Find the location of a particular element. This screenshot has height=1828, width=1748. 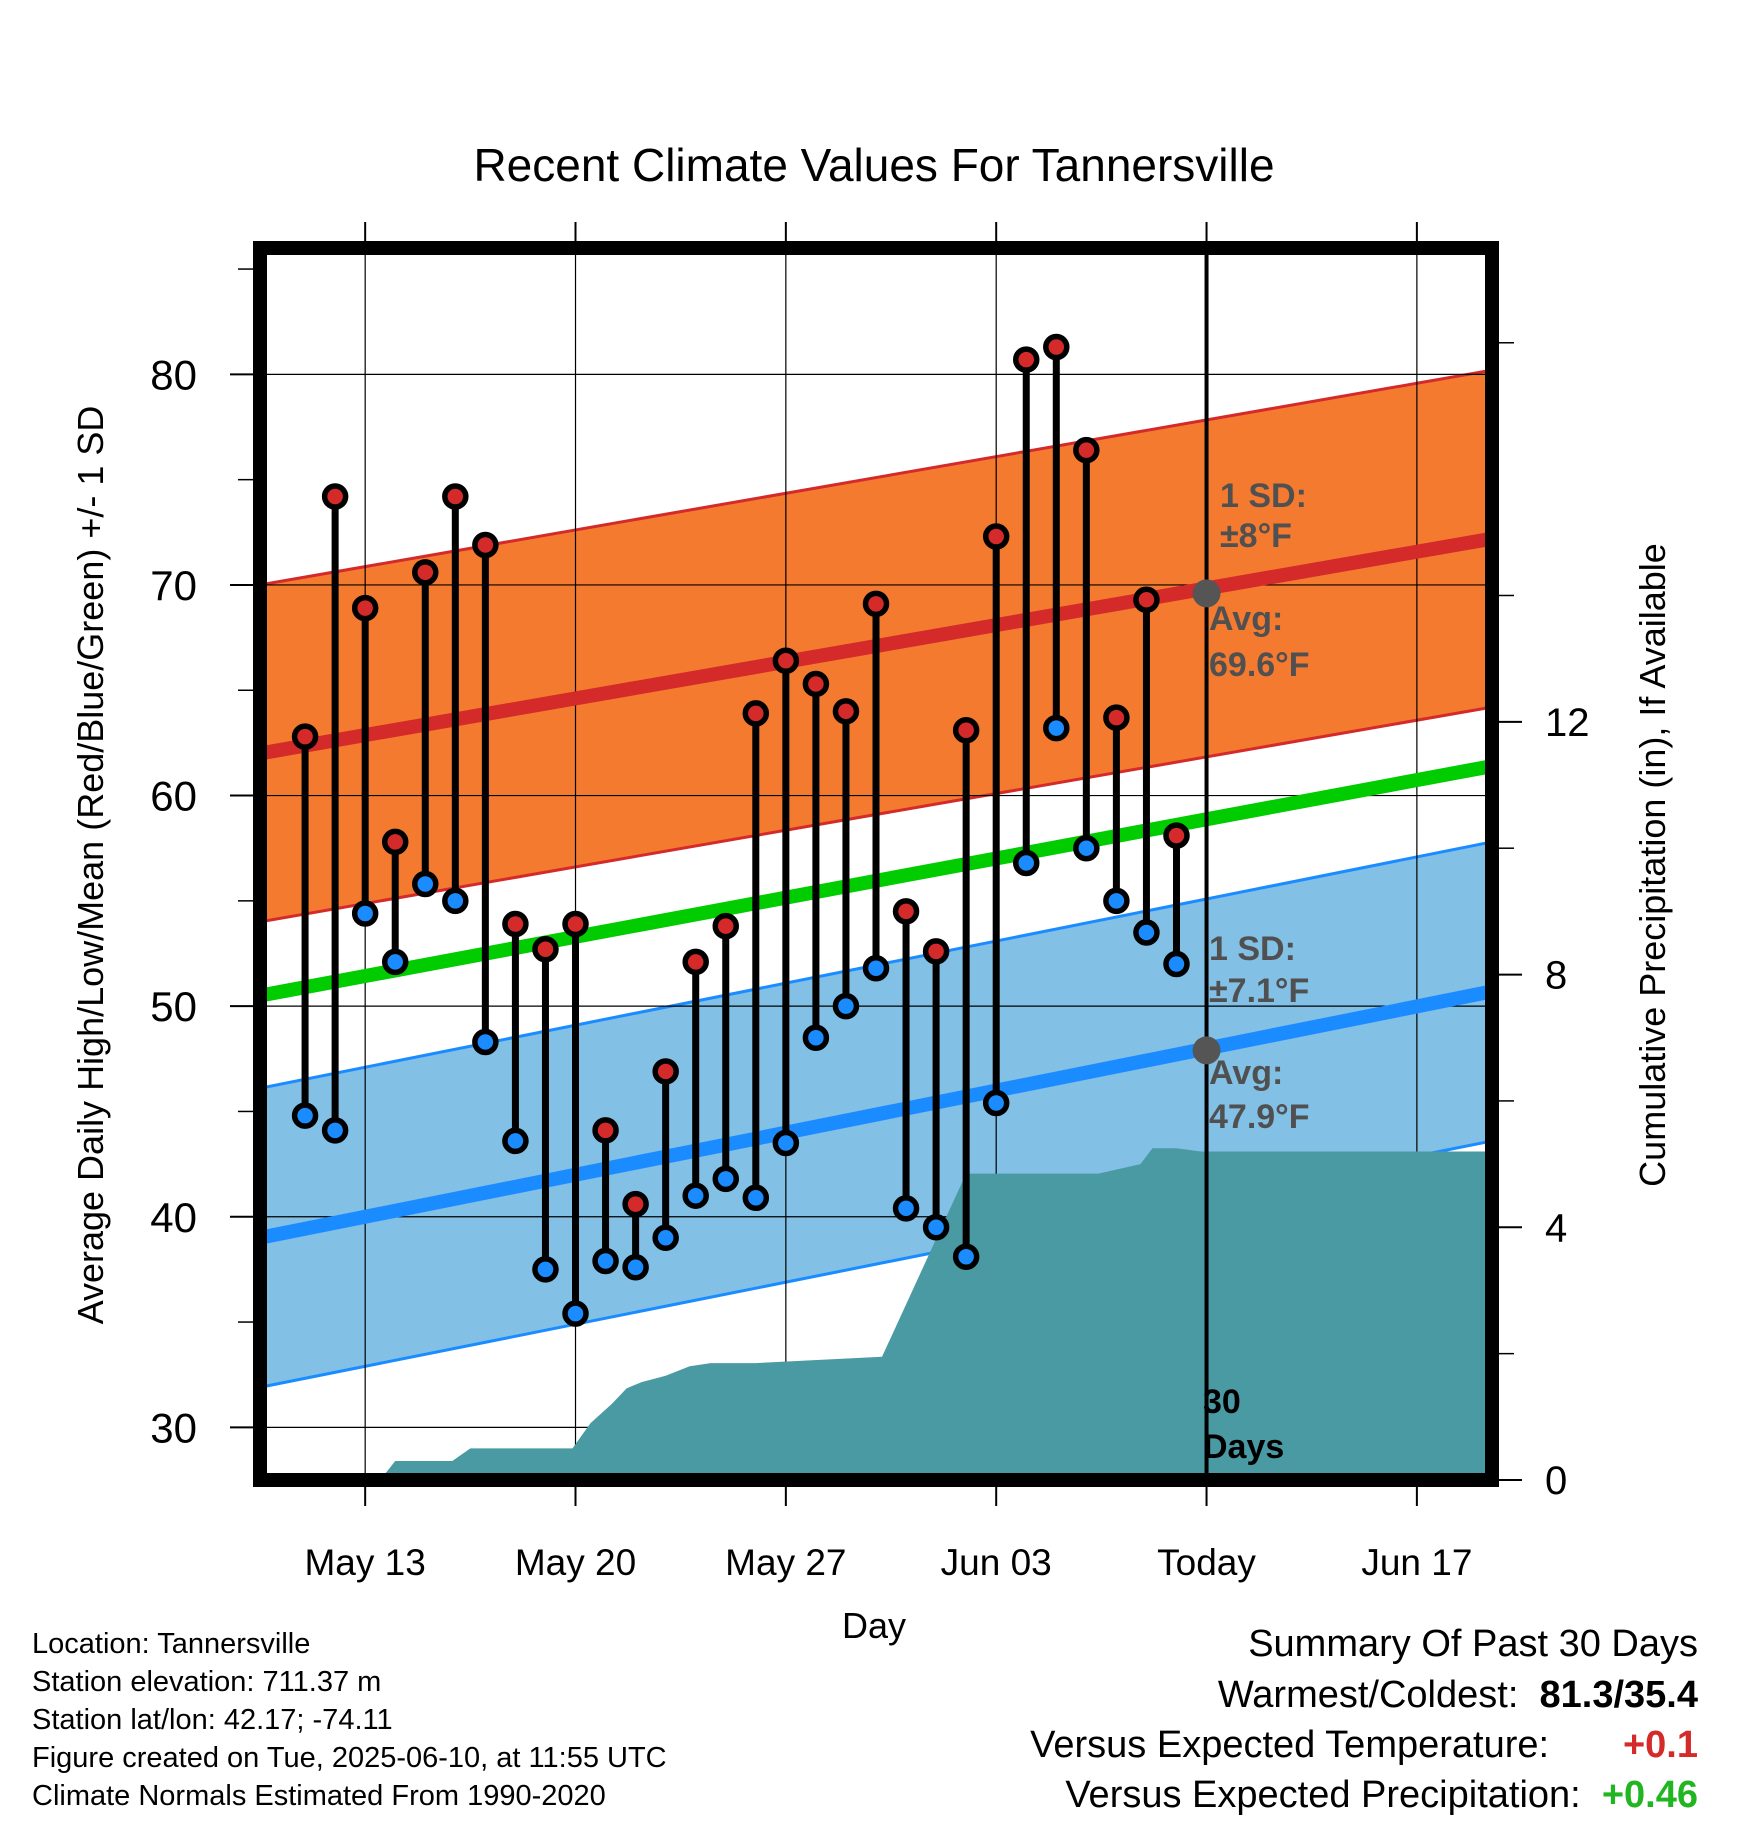

precip-cumulative-area is located at coordinates (876, 1314).